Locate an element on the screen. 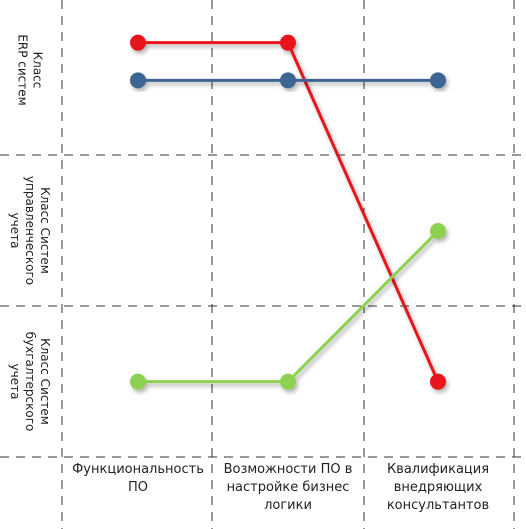 This screenshot has width=526, height=529. category-label-line: Квалификация is located at coordinates (438, 469).